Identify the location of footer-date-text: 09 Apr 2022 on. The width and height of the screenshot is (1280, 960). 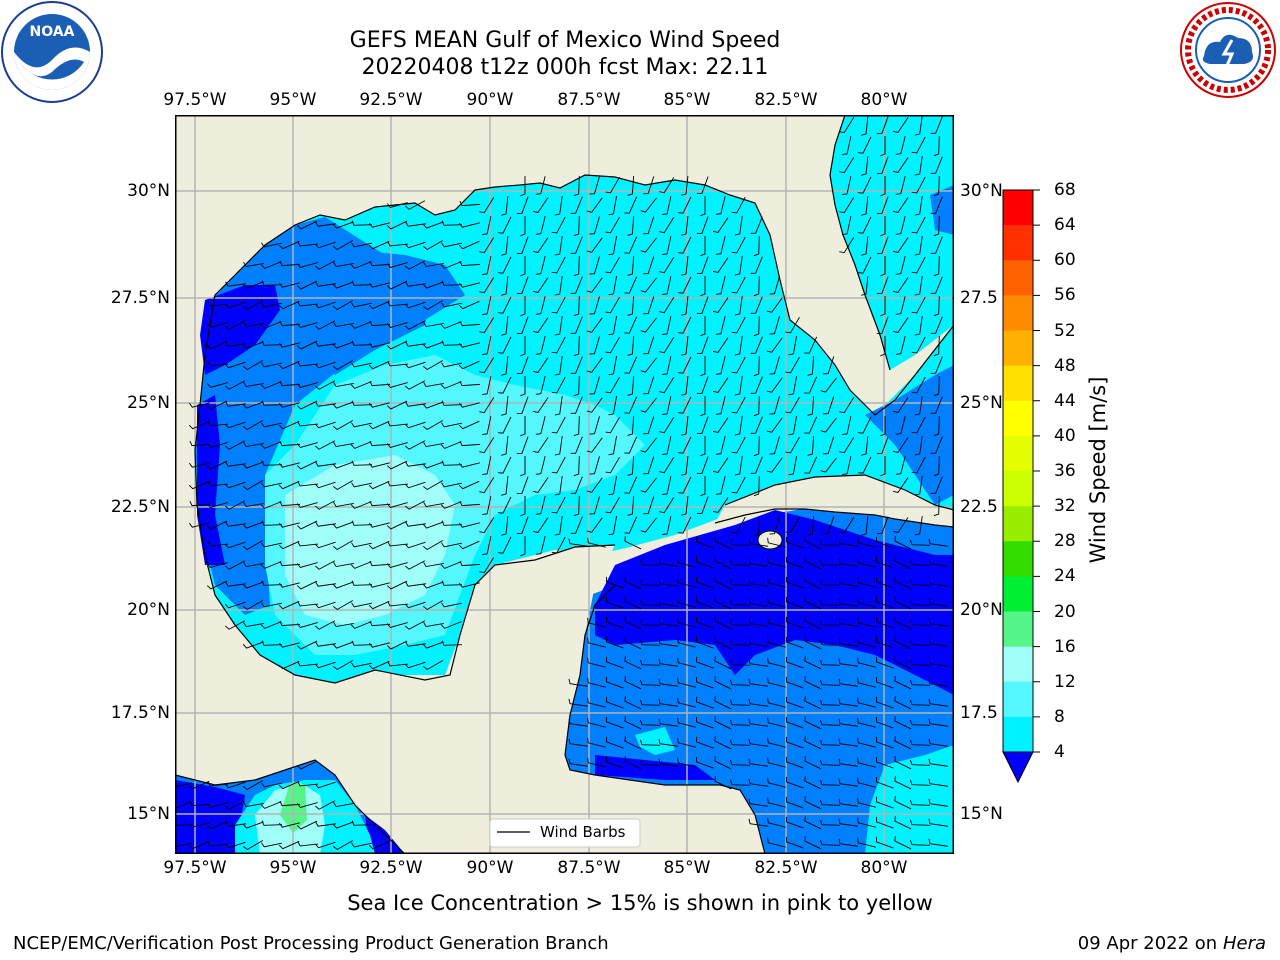
(1150, 943).